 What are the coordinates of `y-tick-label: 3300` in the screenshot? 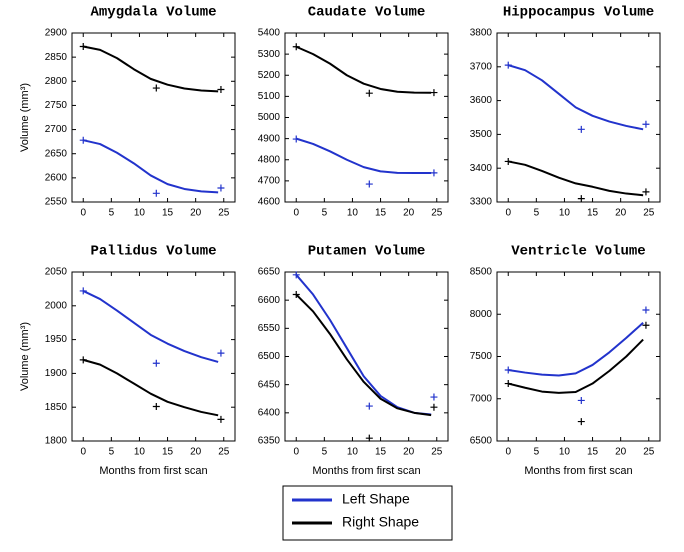 It's located at (481, 202).